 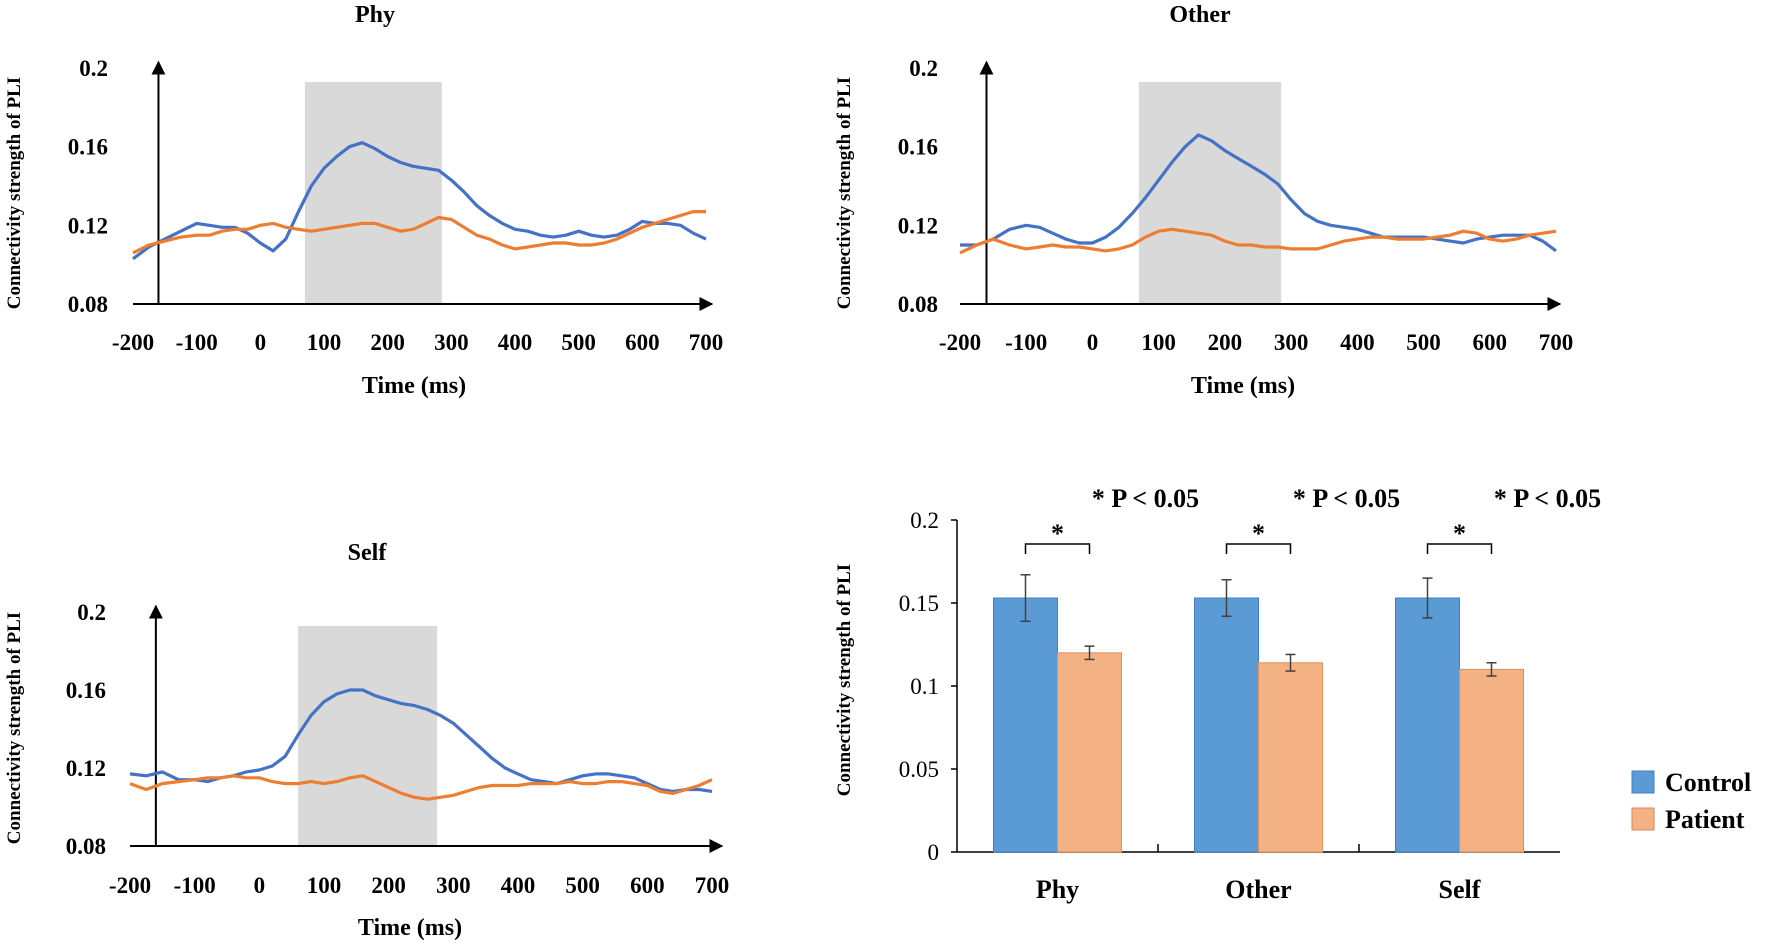 I want to click on bar-patient-self, so click(x=1491, y=760).